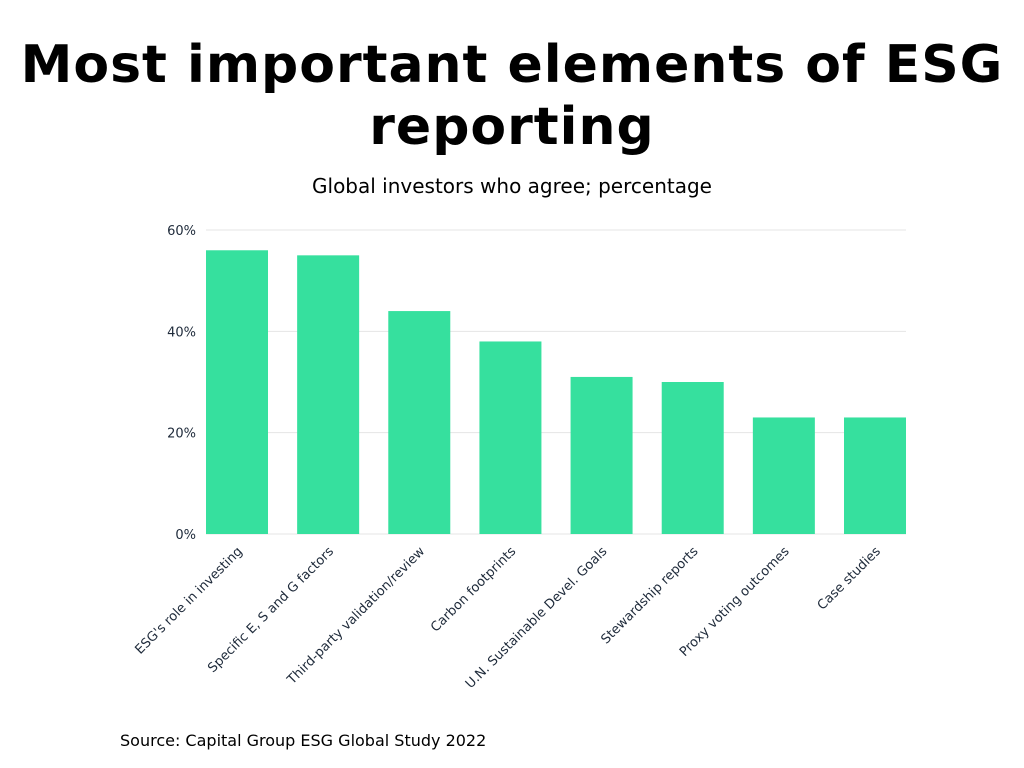 This screenshot has width=1024, height=768. What do you see at coordinates (181, 332) in the screenshot?
I see `y-tick-label: 40%` at bounding box center [181, 332].